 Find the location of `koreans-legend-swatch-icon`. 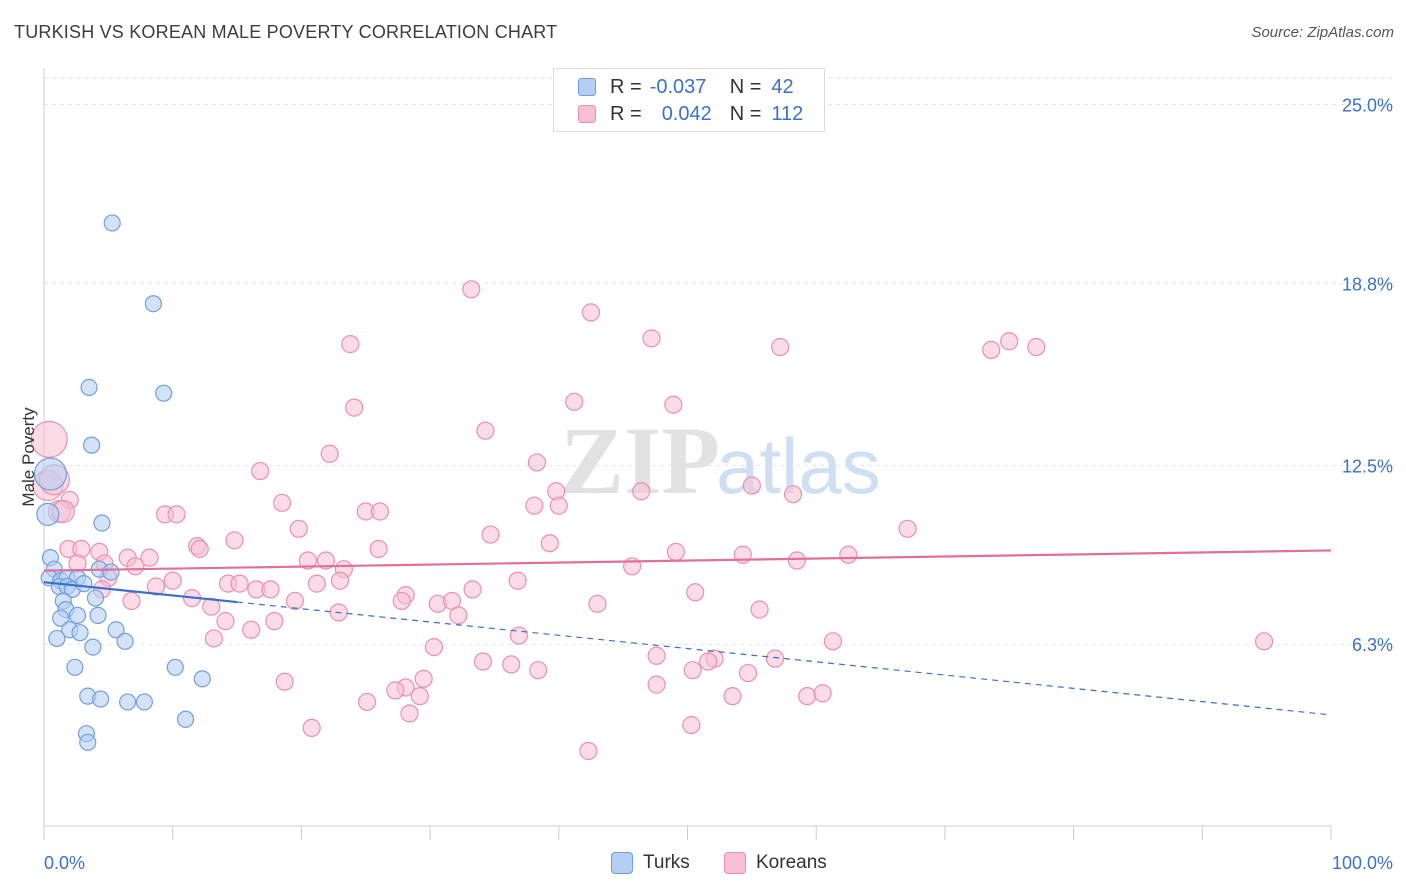

koreans-legend-swatch-icon is located at coordinates (735, 863).